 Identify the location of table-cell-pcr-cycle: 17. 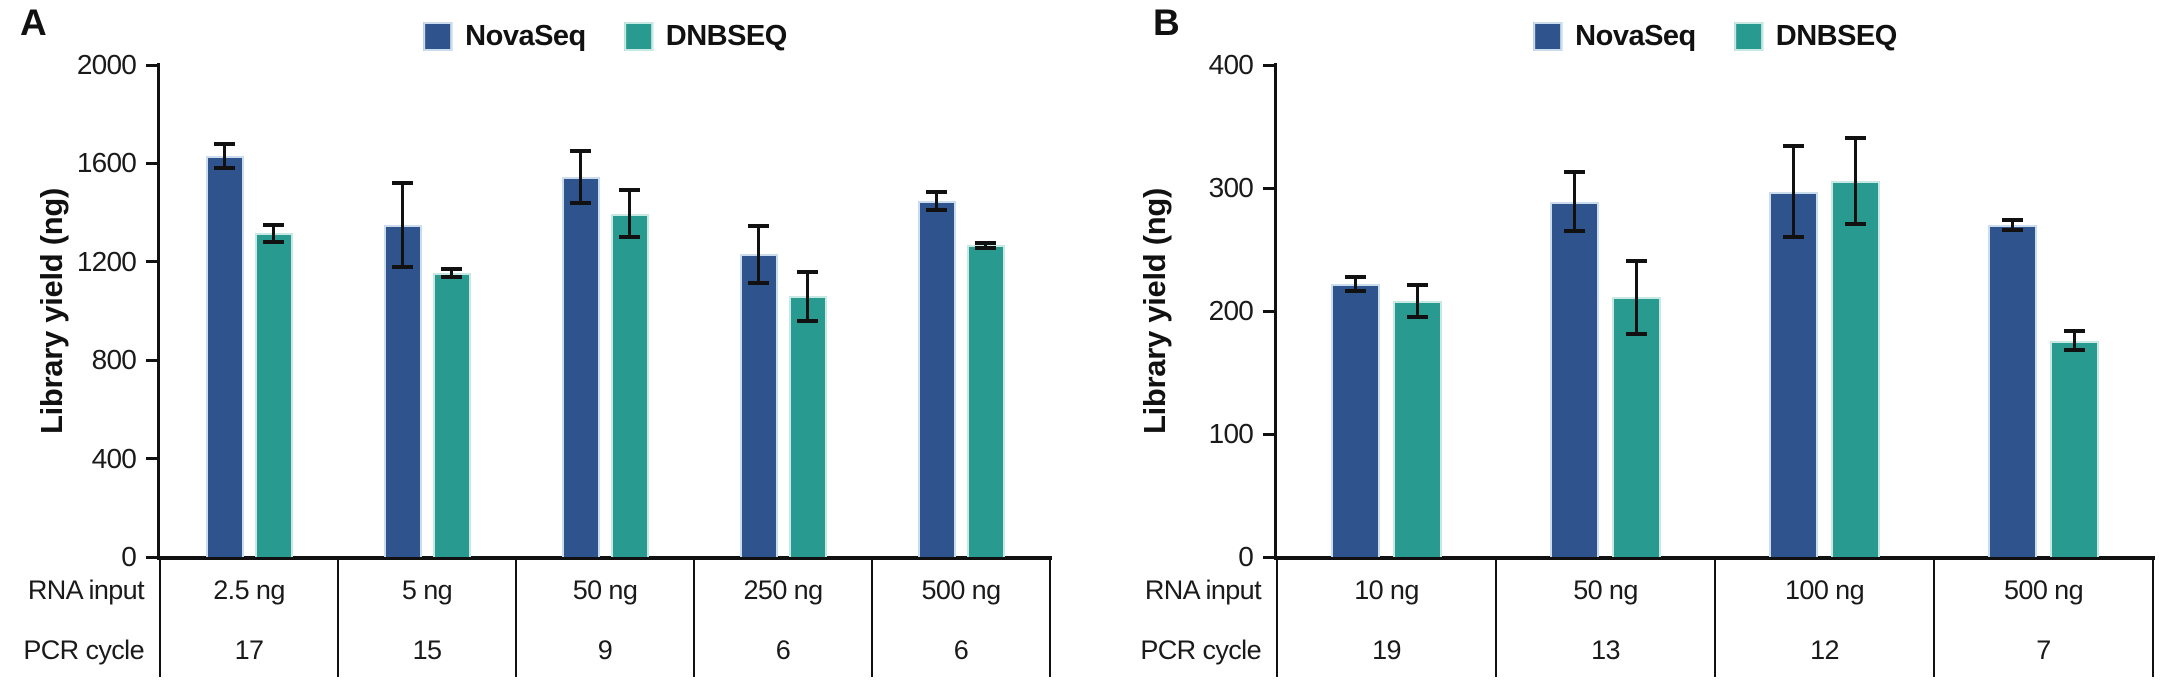
(249, 649).